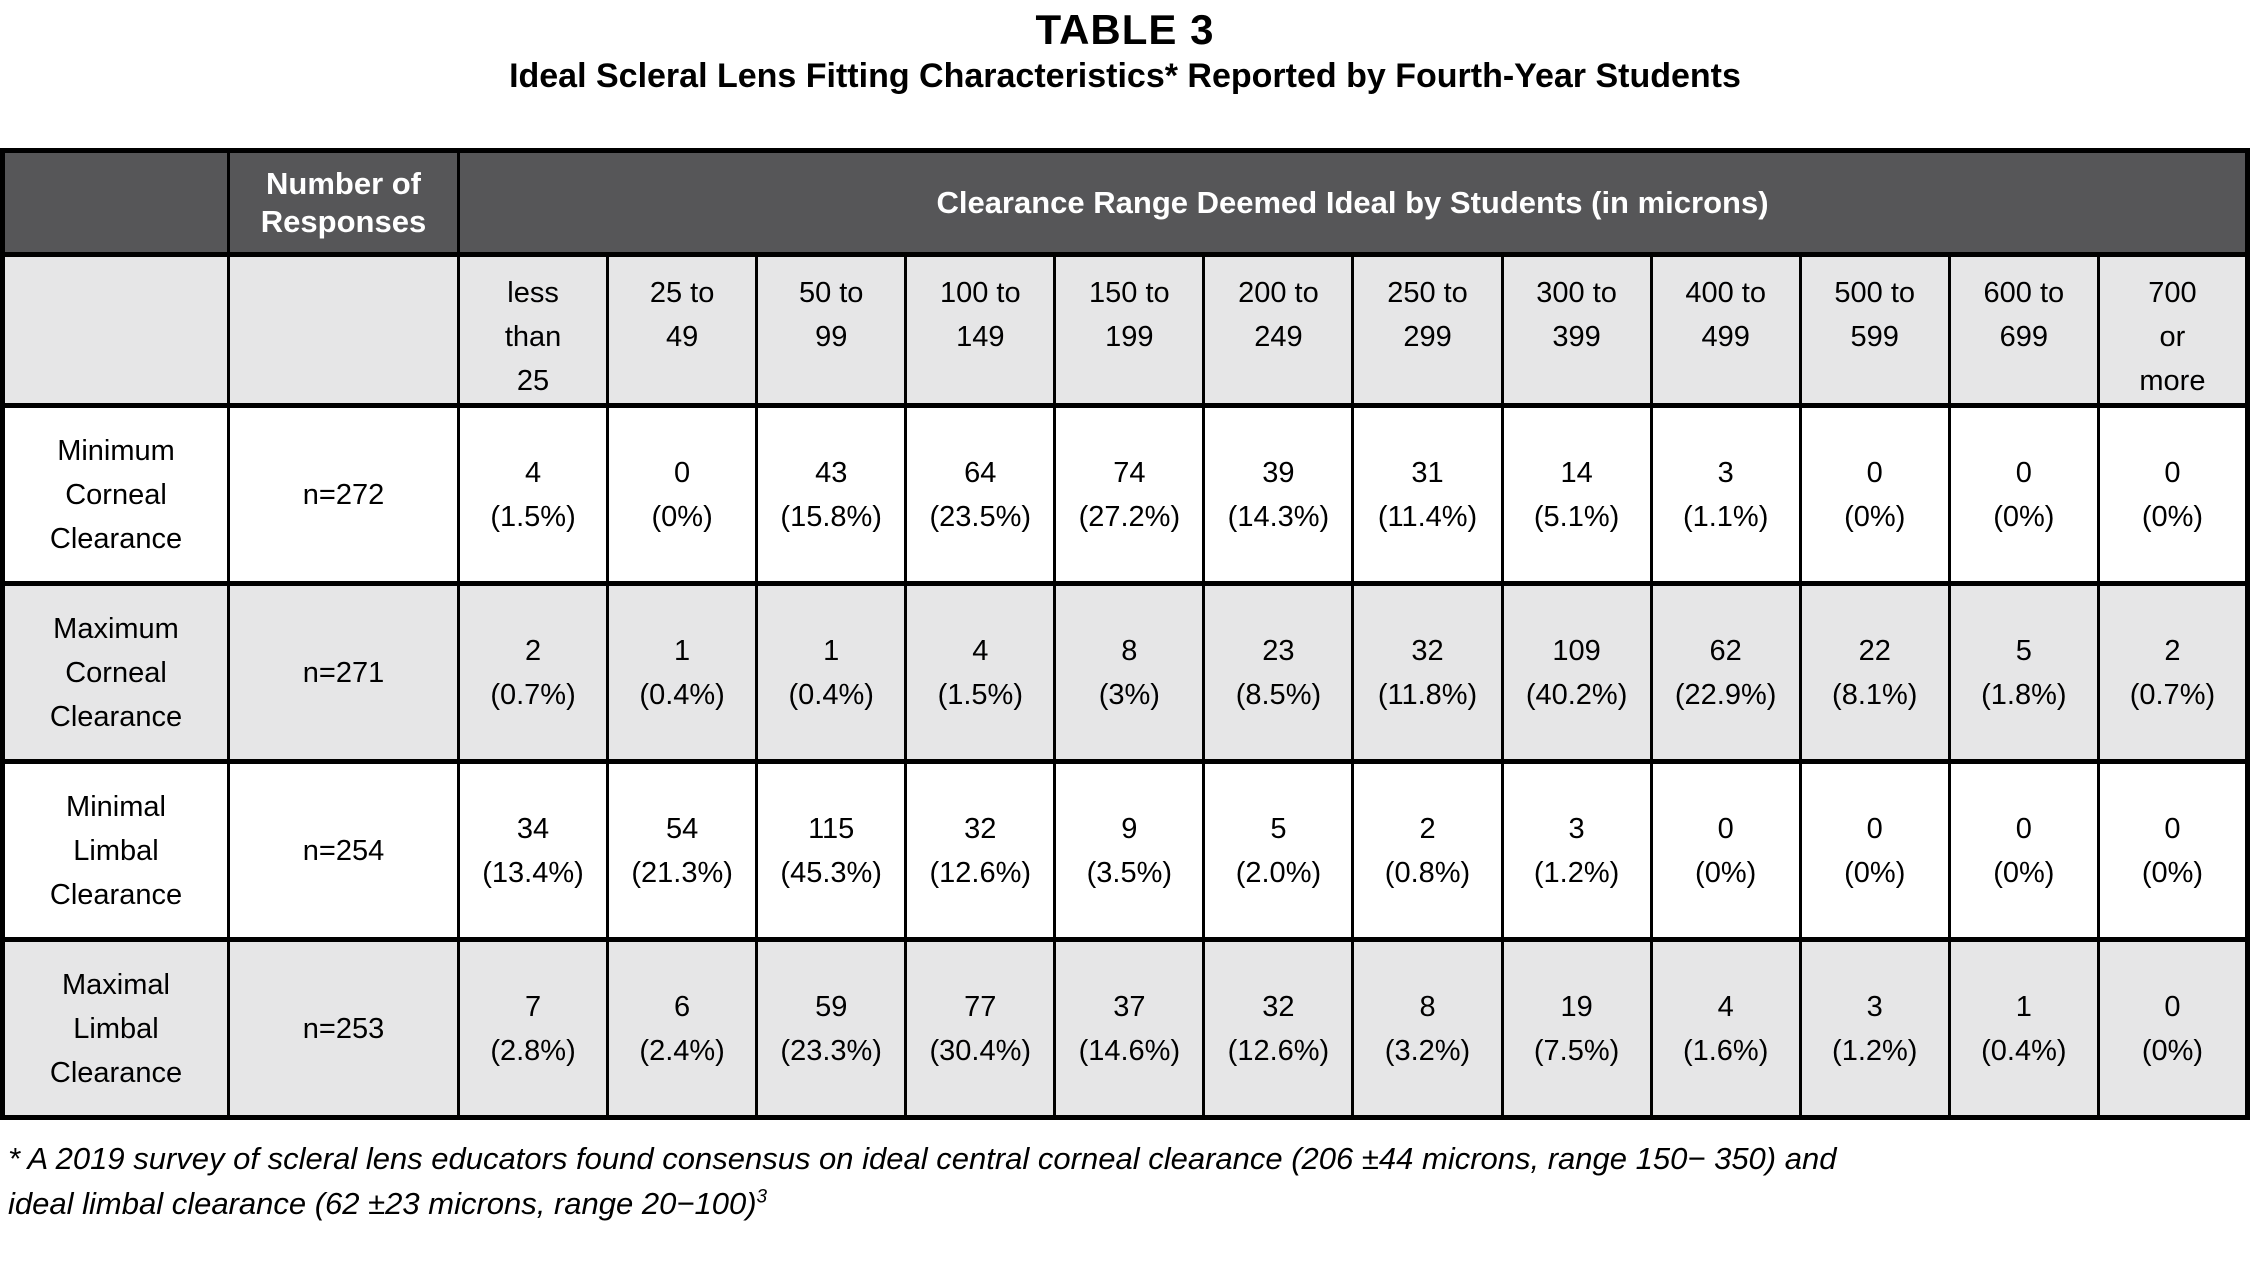 This screenshot has height=1273, width=2250. I want to click on table-cell: 19 (7.5%), so click(1576, 1028).